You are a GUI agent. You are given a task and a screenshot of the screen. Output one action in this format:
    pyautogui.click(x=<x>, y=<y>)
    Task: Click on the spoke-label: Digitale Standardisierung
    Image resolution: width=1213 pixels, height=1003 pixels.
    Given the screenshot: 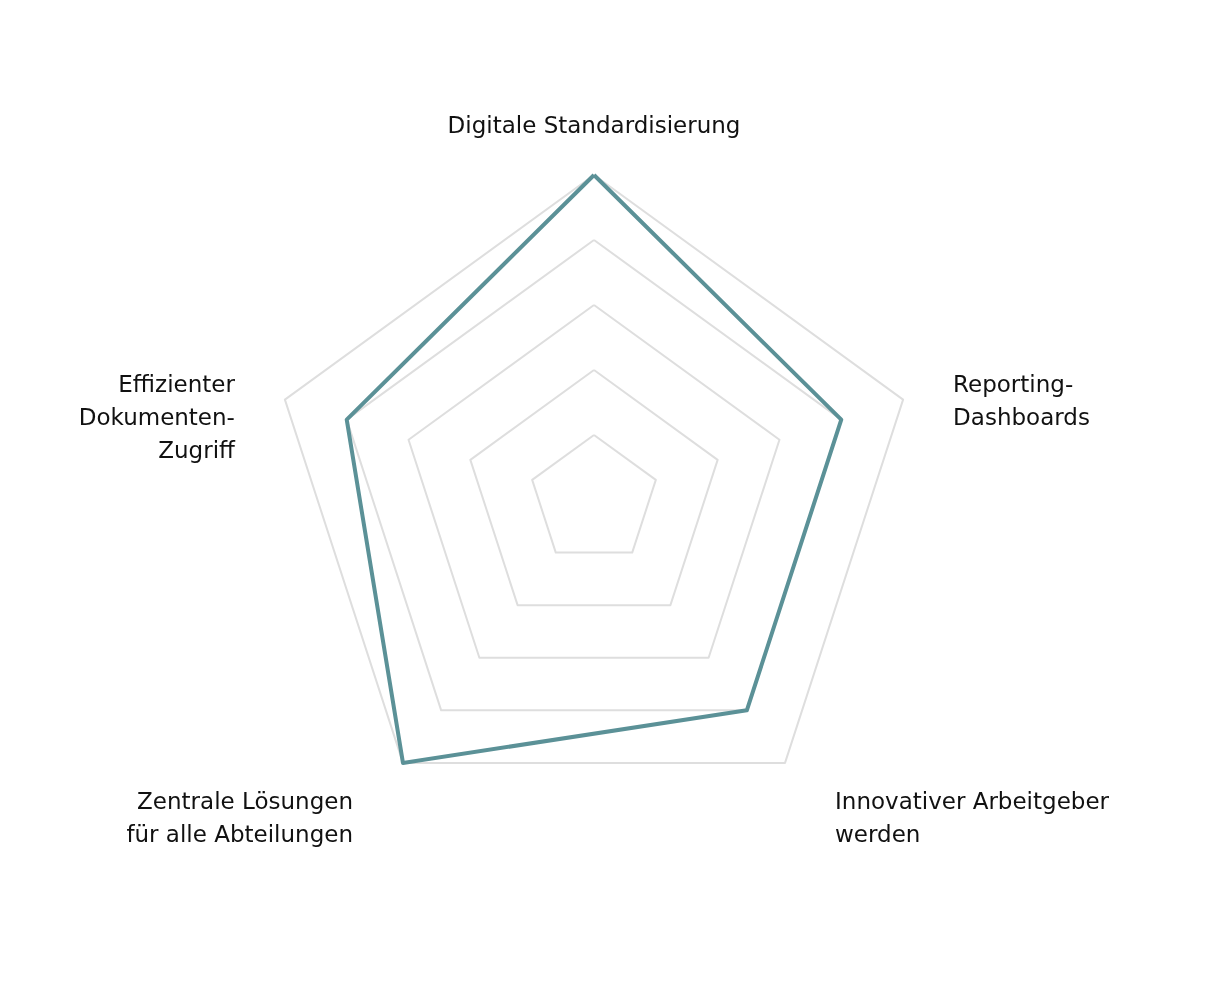 What is the action you would take?
    pyautogui.click(x=594, y=125)
    